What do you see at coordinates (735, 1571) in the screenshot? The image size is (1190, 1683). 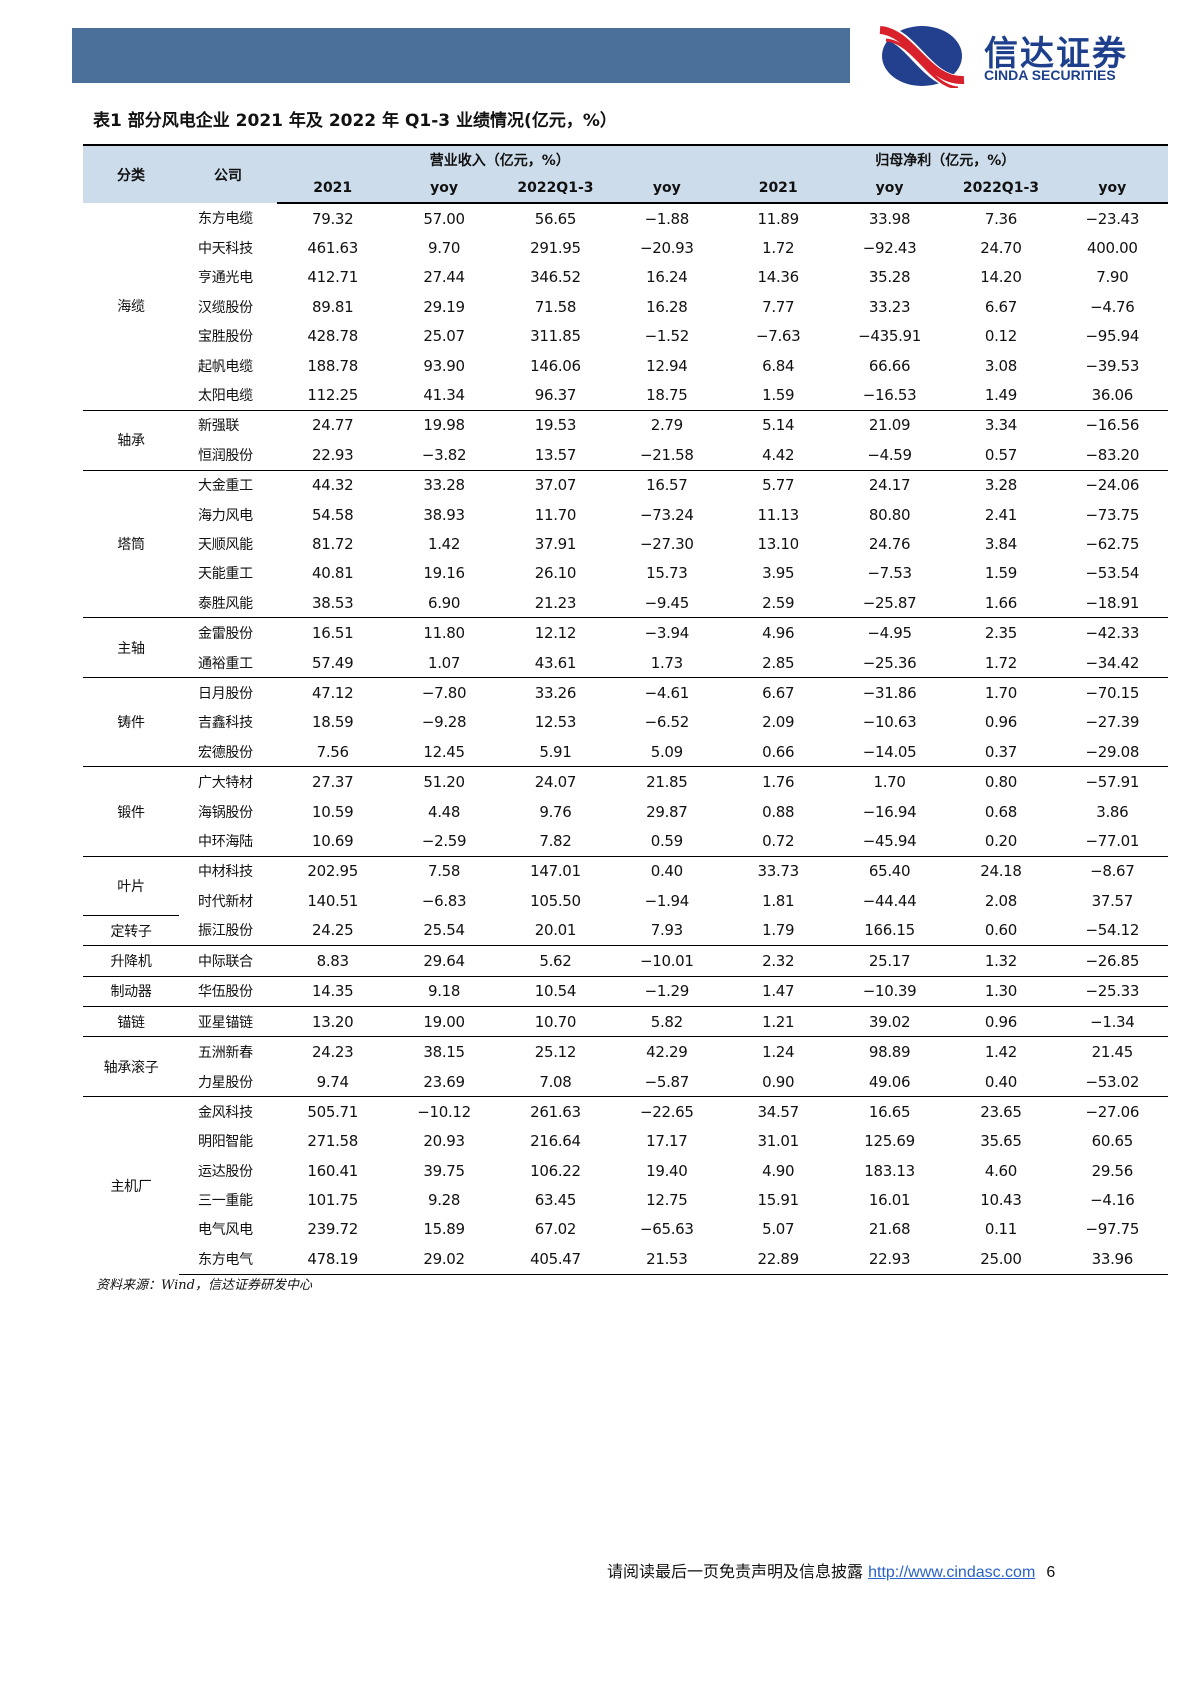 I see `disclaimer-text: 请阅读最后一页免责声明及信息披露` at bounding box center [735, 1571].